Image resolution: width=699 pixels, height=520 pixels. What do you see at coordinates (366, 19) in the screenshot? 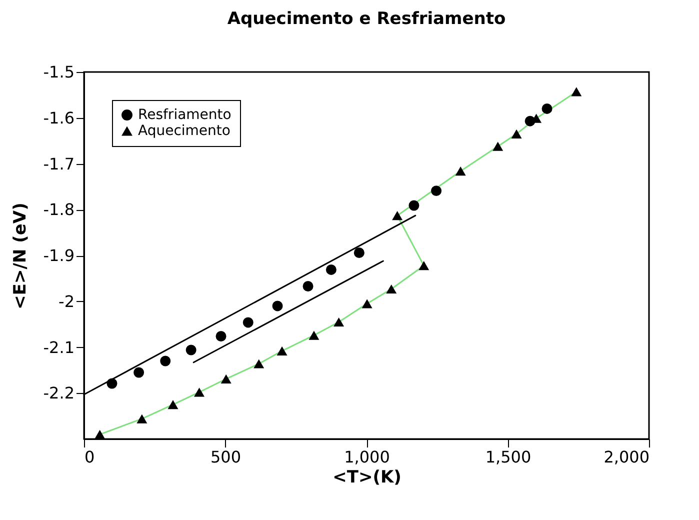
I see `chart-title: Aquecimento e Resfriamento` at bounding box center [366, 19].